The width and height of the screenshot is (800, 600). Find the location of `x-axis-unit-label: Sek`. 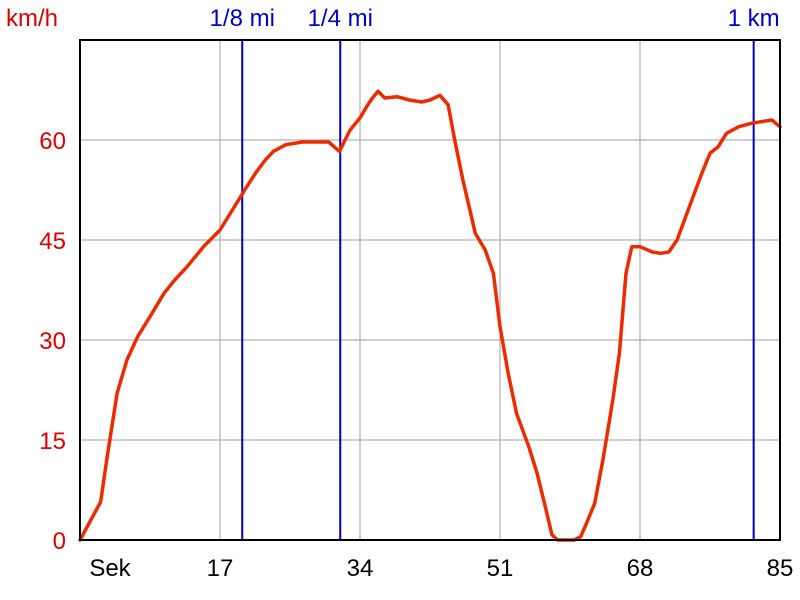

x-axis-unit-label: Sek is located at coordinates (110, 568).